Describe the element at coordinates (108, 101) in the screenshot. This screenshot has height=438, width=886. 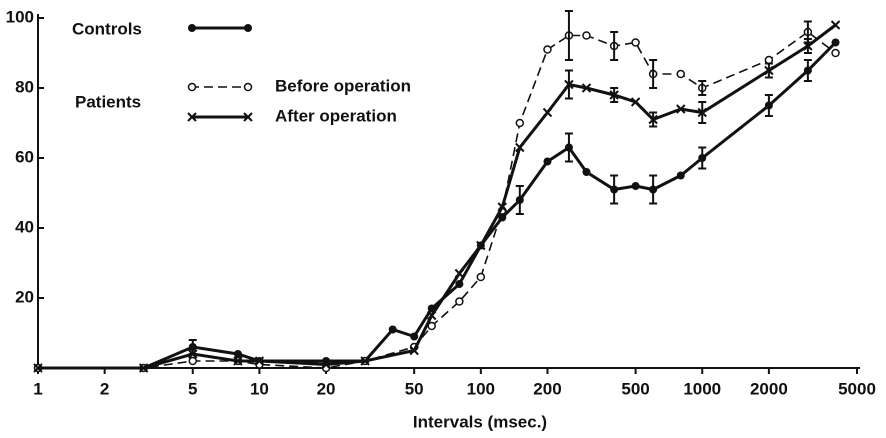
I see `legend-group-label: Patients` at that location.